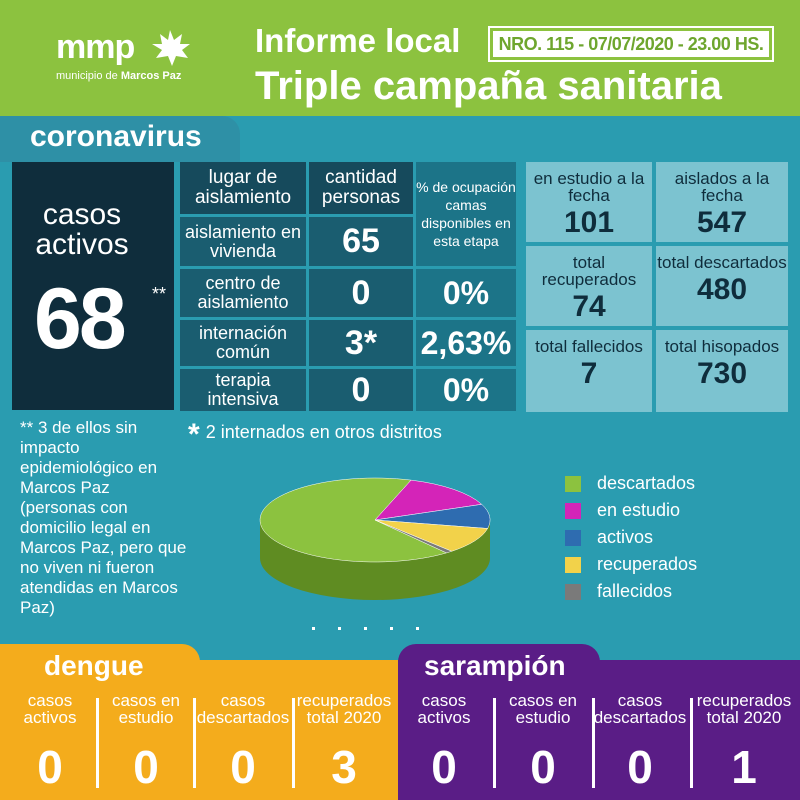 This screenshot has width=800, height=800. Describe the element at coordinates (344, 767) in the screenshot. I see `dengue-stat-value: 3` at that location.